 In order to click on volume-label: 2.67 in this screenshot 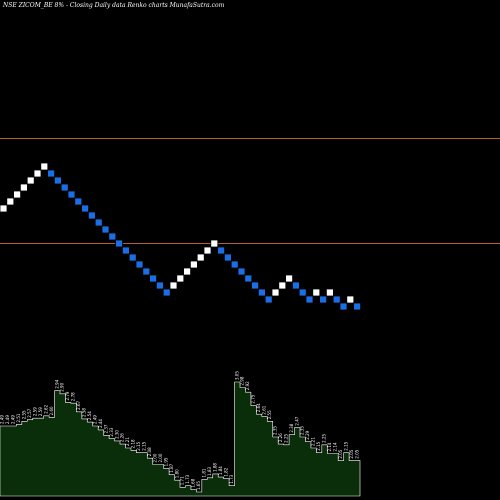, I will do `click(78, 404)`.